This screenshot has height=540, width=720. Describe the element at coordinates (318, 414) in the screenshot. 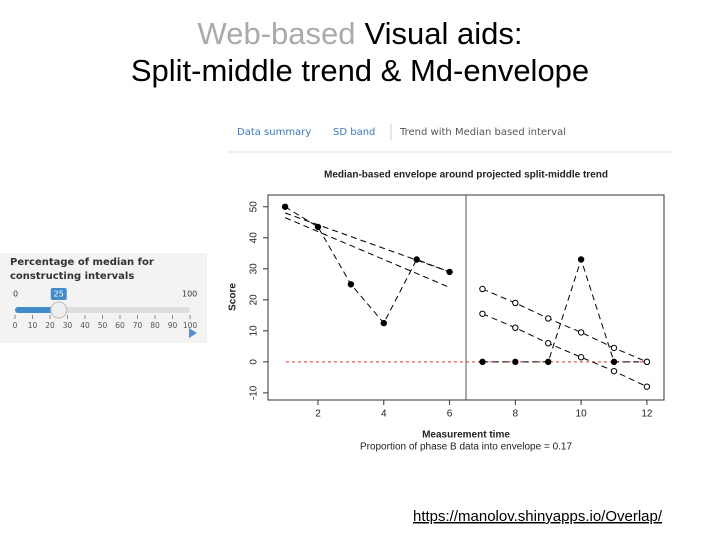

I see `x-tick-label: 2` at that location.